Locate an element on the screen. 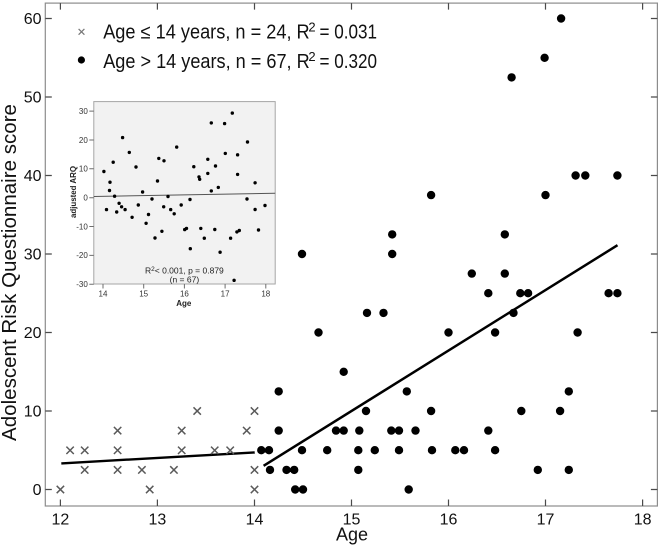 This screenshot has width=661, height=548. svg-text: Age ≤ 14 years, n = 24, R is located at coordinates (206, 32).